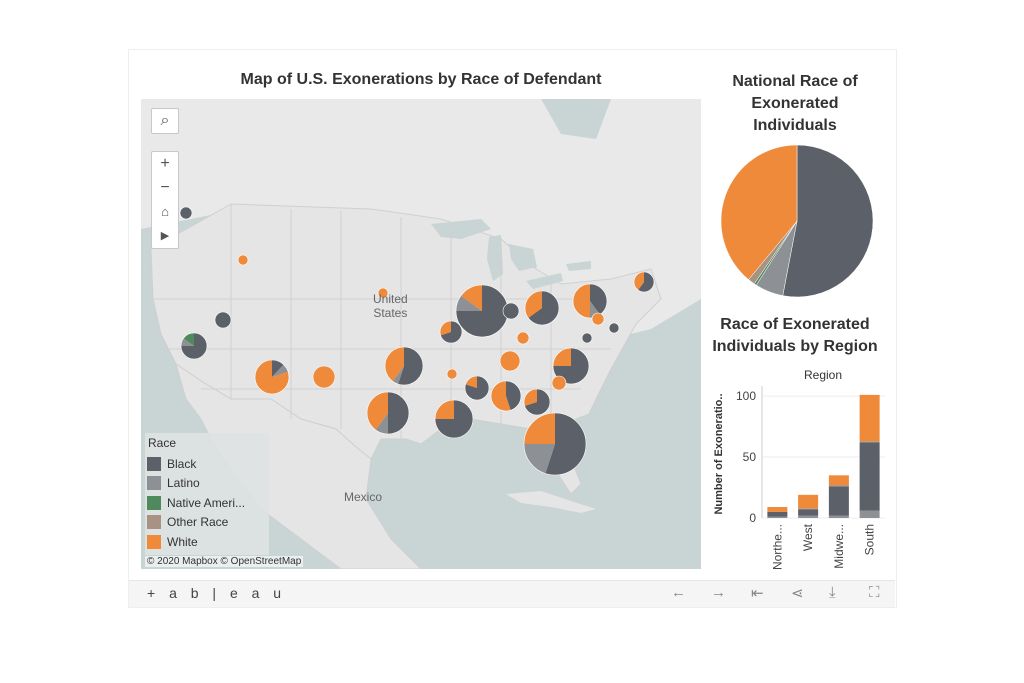 The image size is (1024, 683). What do you see at coordinates (578, 266) in the screenshot?
I see `lake-ontario` at bounding box center [578, 266].